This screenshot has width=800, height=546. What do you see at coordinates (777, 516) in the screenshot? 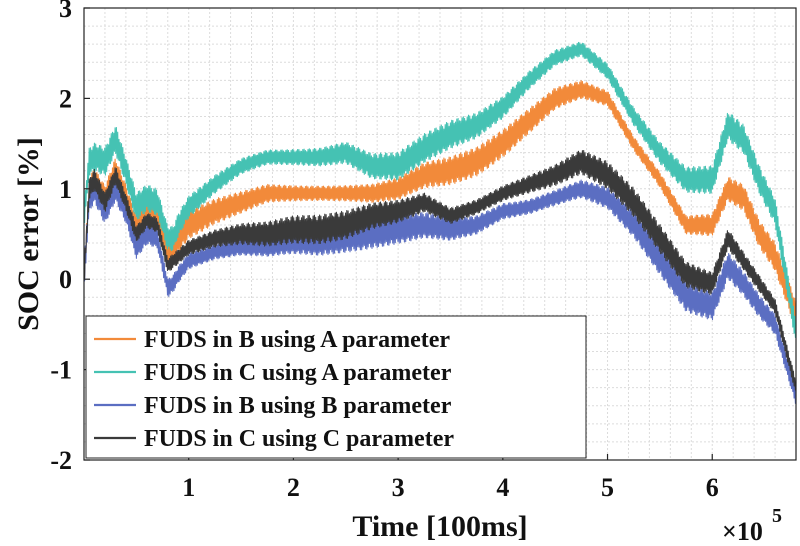
I see `x-exponent-power: 5` at bounding box center [777, 516].